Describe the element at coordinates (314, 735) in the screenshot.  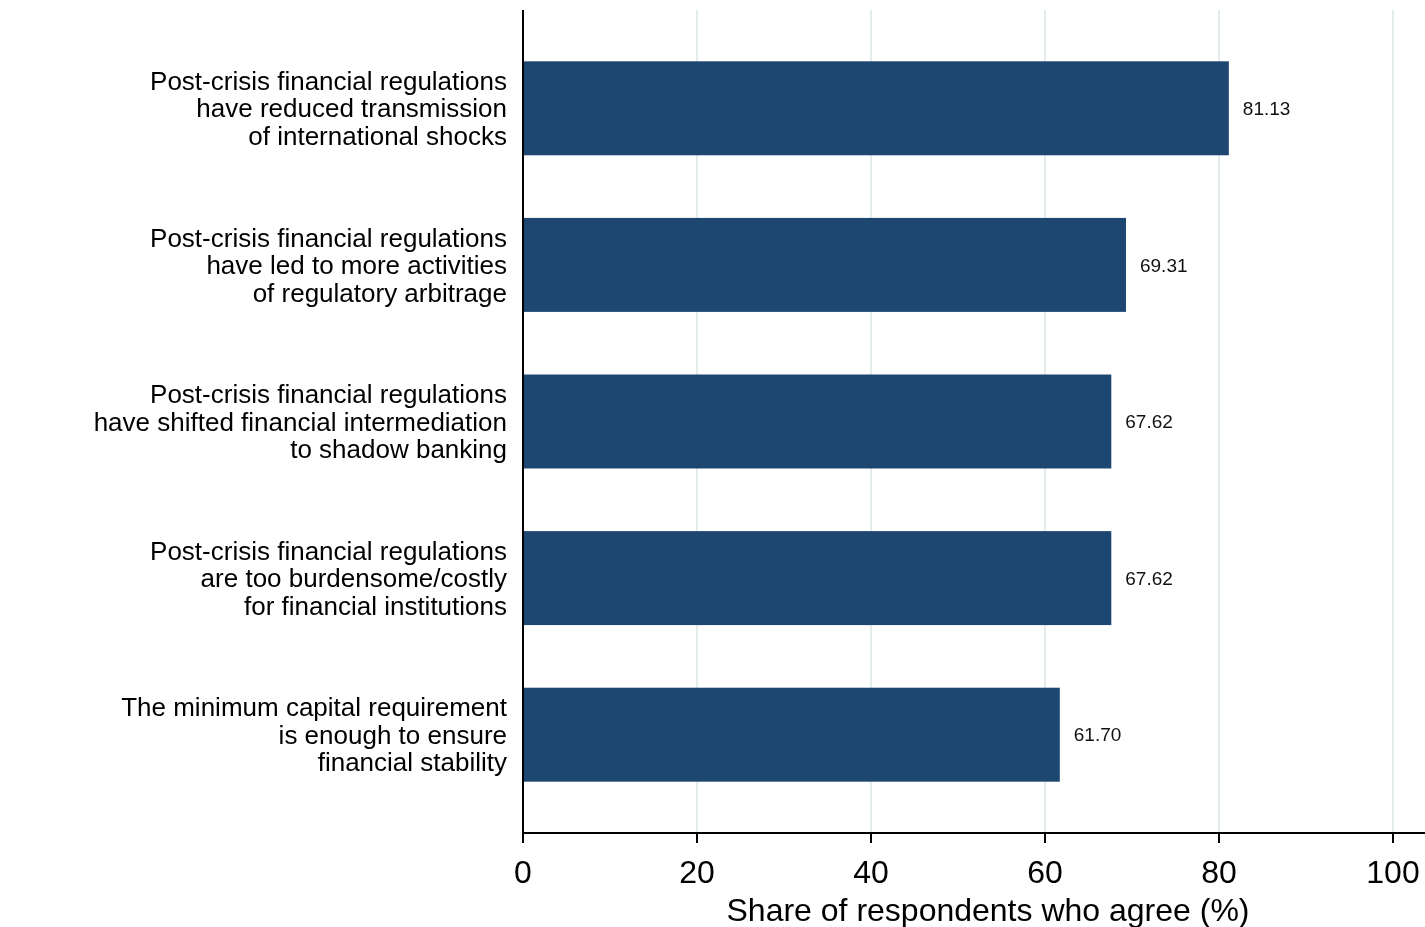
I see `y-tick-label: The minimum capital requirement is enough to ensure financial stability` at that location.